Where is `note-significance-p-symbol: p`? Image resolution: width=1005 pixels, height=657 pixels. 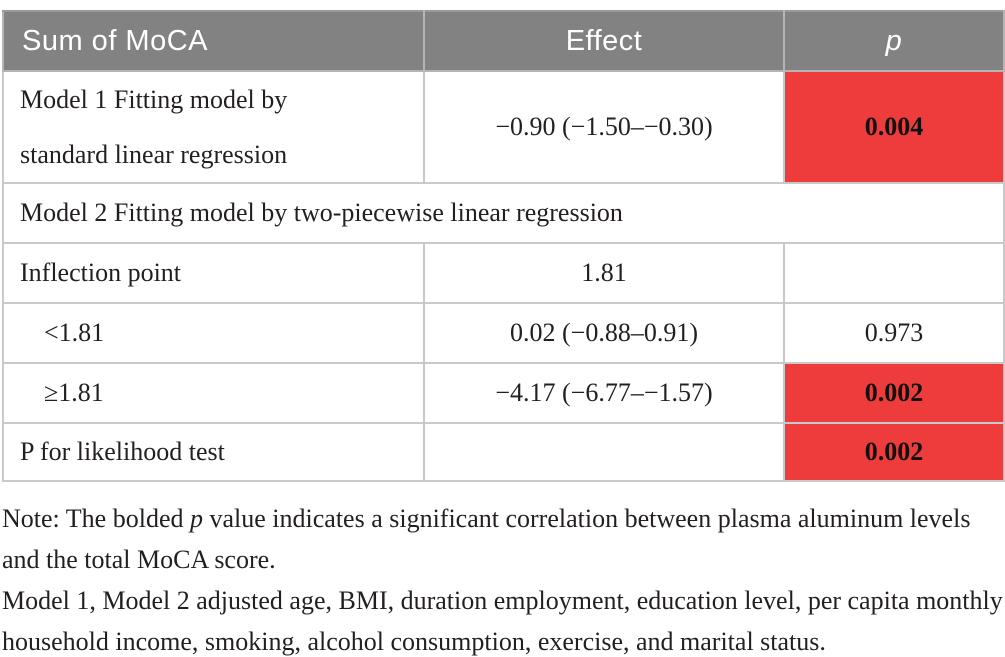
note-significance-p-symbol: p is located at coordinates (196, 518).